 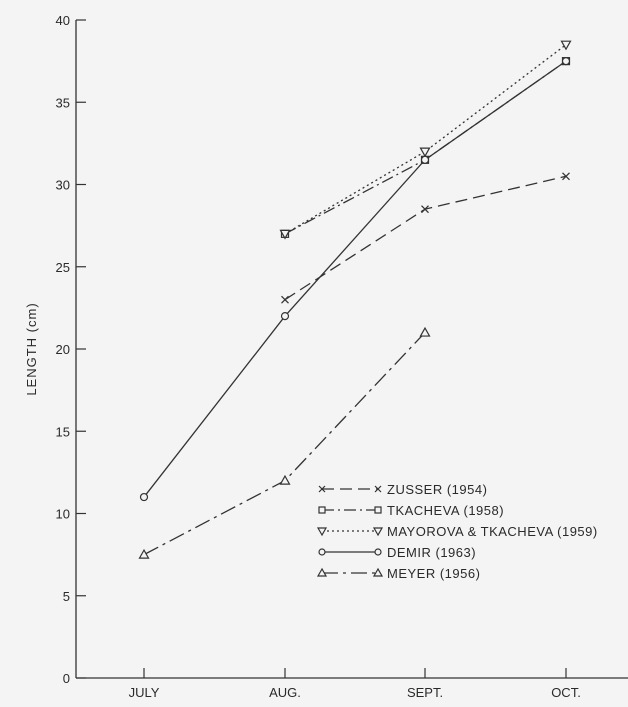 I want to click on y-tick-label: 10, so click(x=63, y=514).